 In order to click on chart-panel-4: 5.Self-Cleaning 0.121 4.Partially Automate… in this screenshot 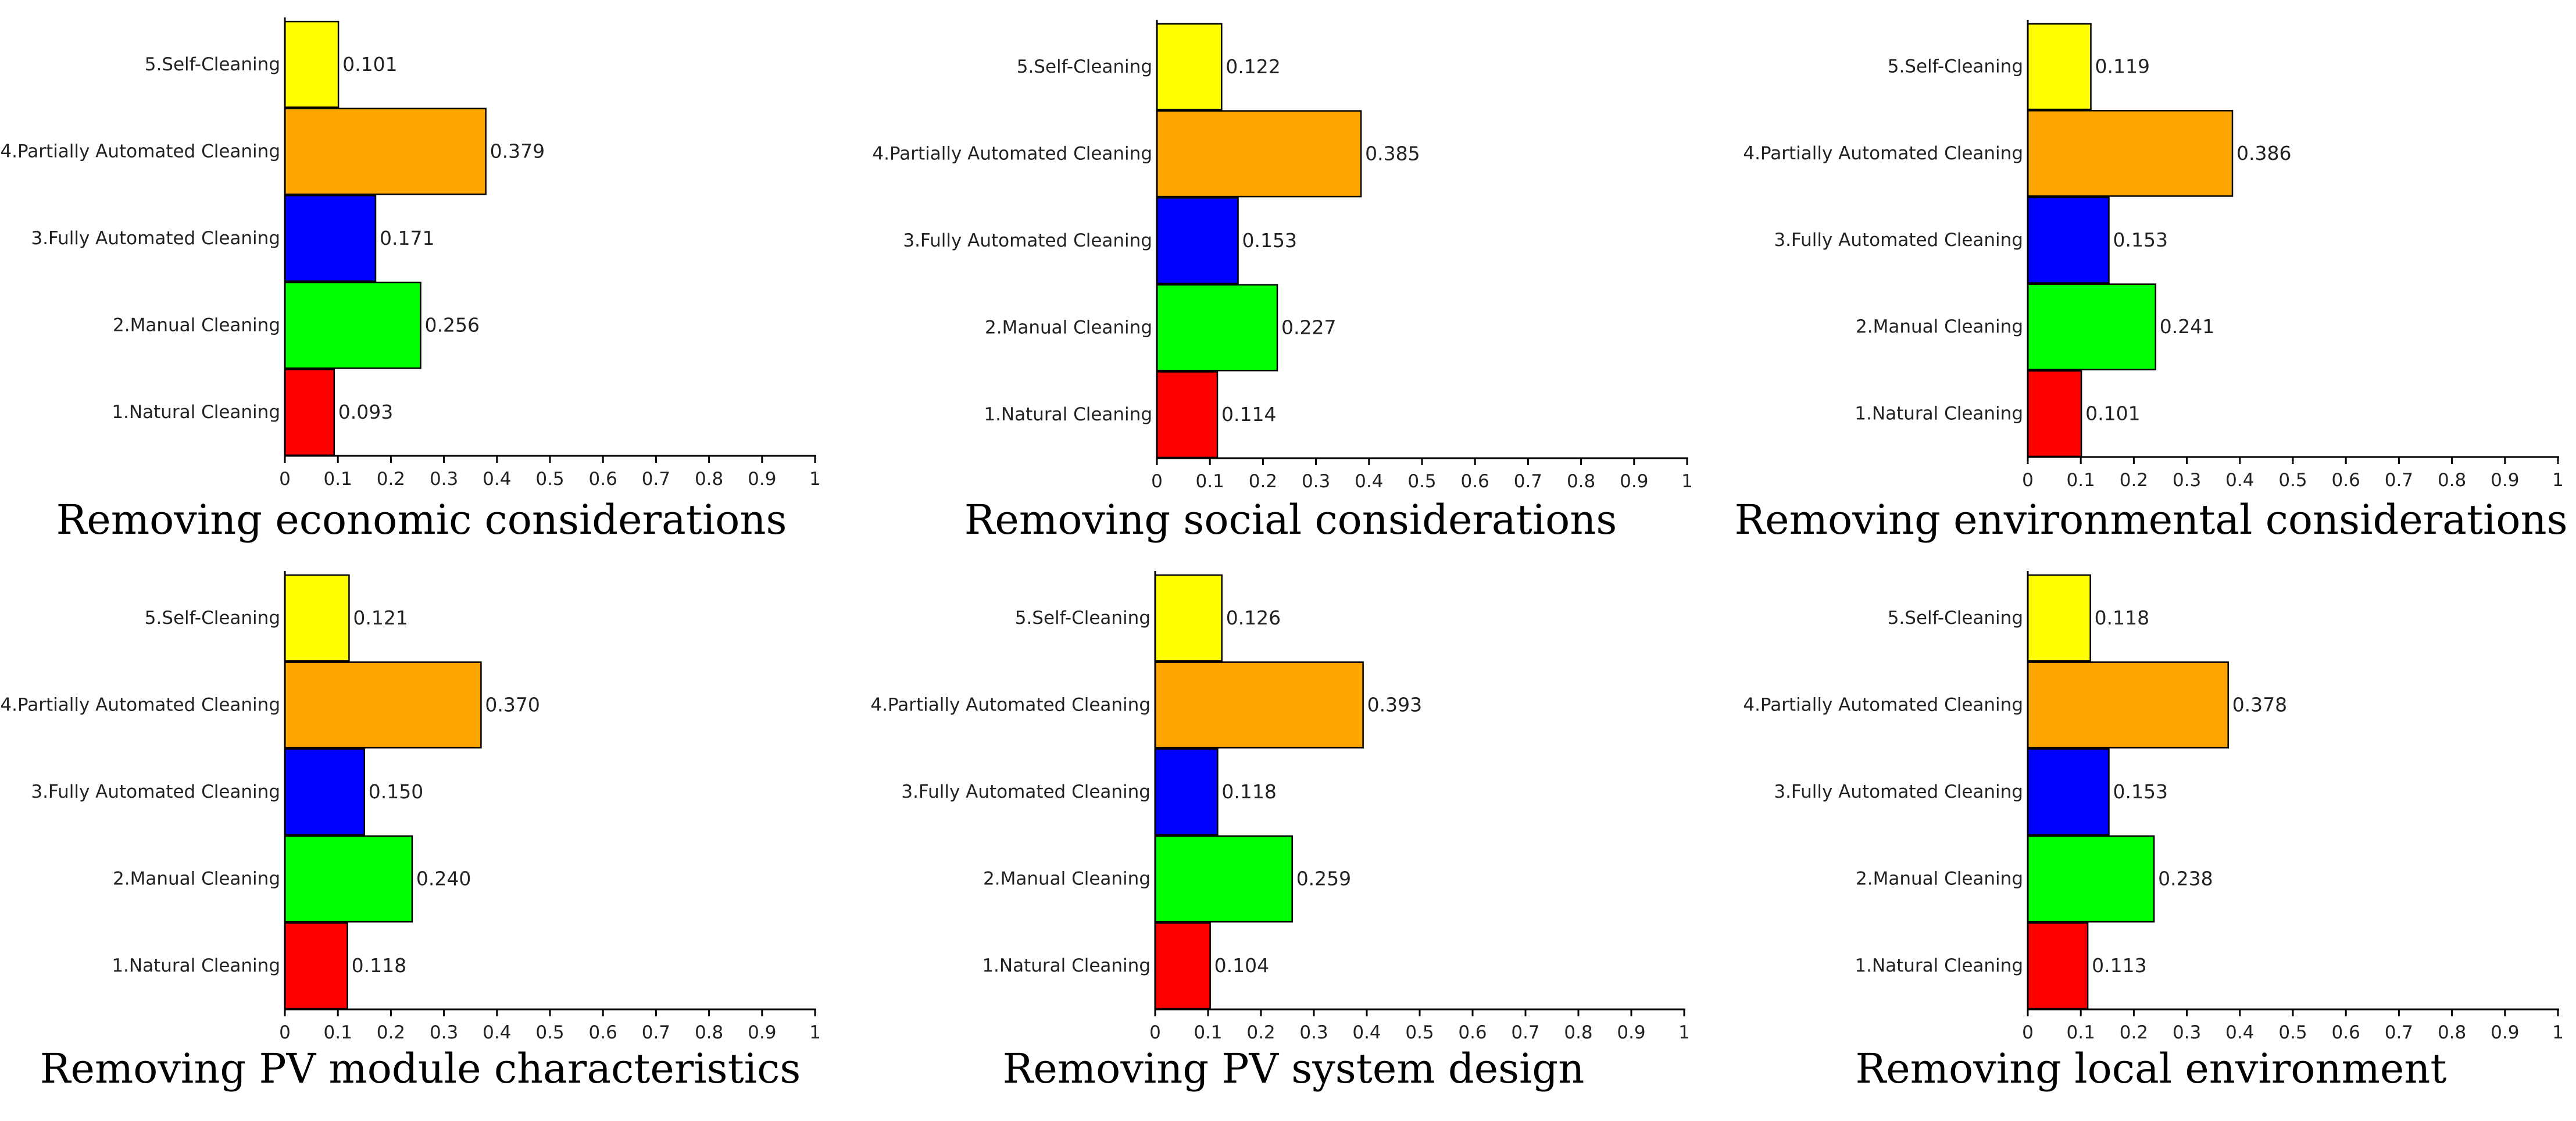, I will do `click(410, 832)`.